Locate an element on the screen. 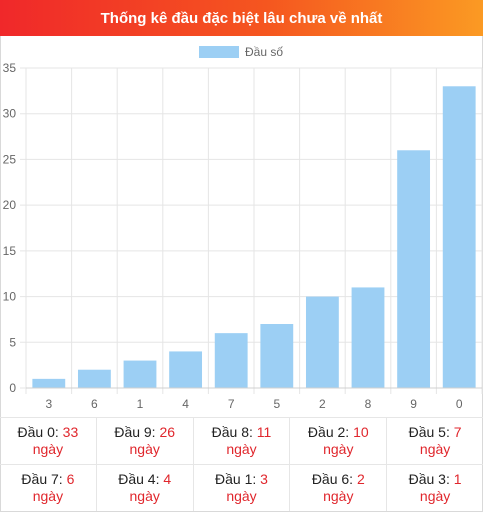  chart-title: Thống kê đầu đặc biệt lâu chưa về nhất is located at coordinates (241, 18).